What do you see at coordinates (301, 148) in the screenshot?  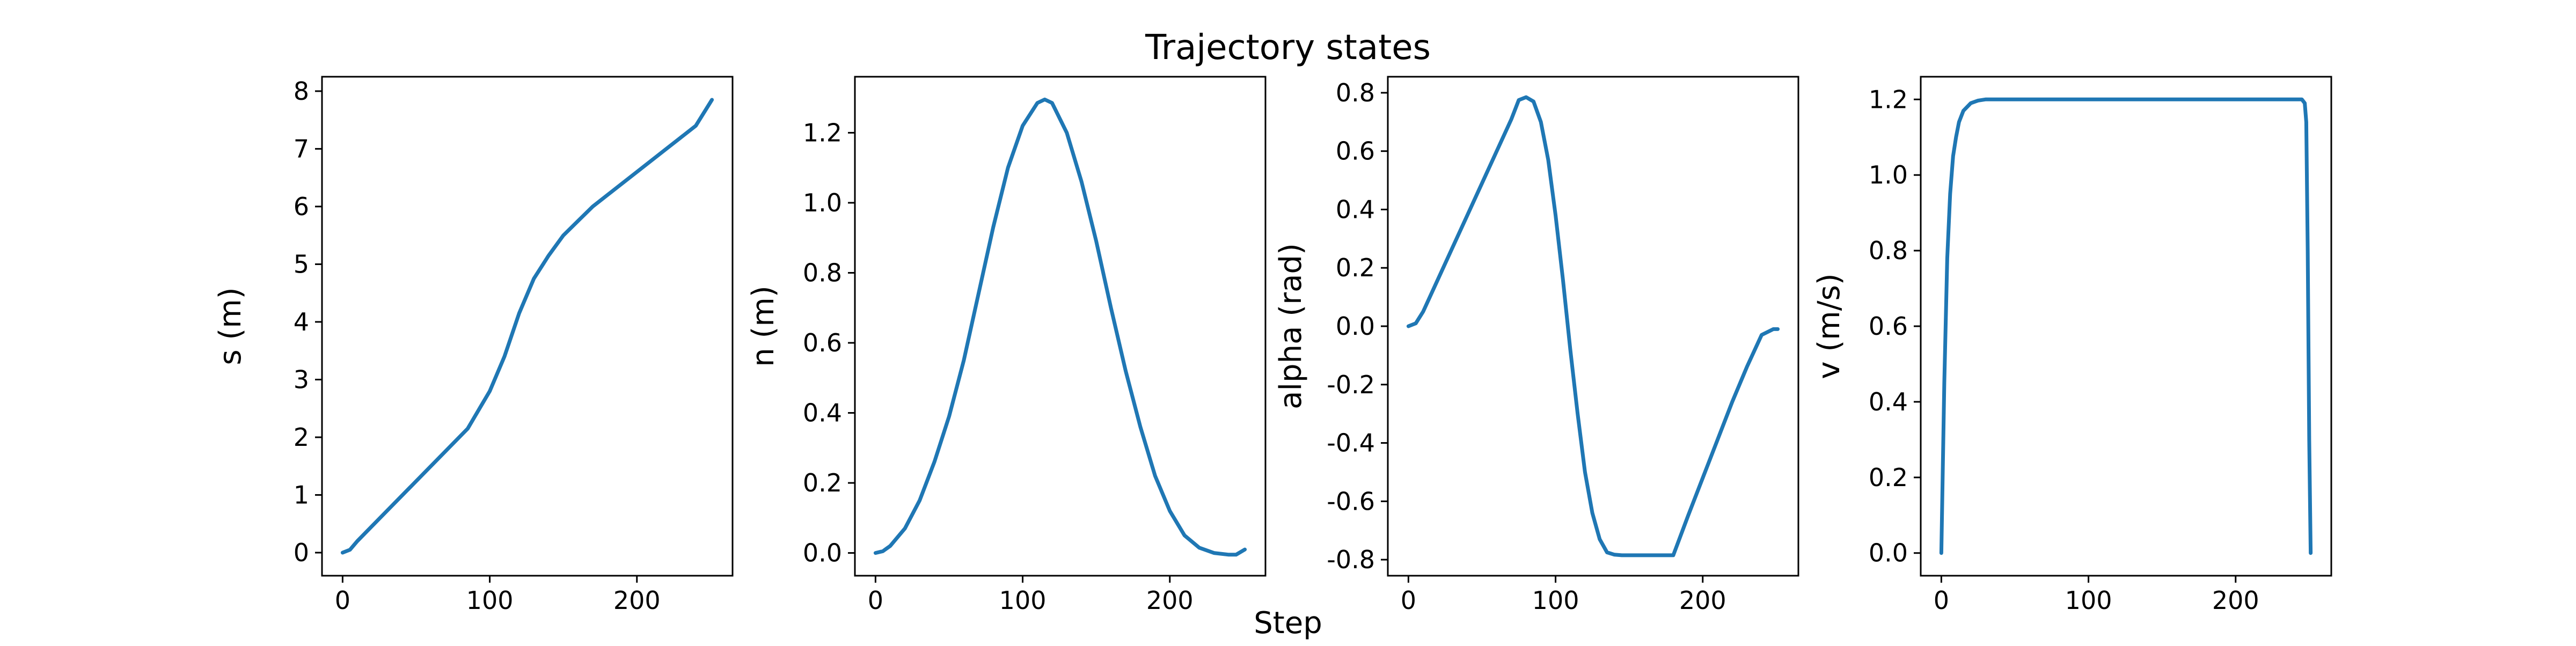 I see `y-tick-label: 7` at bounding box center [301, 148].